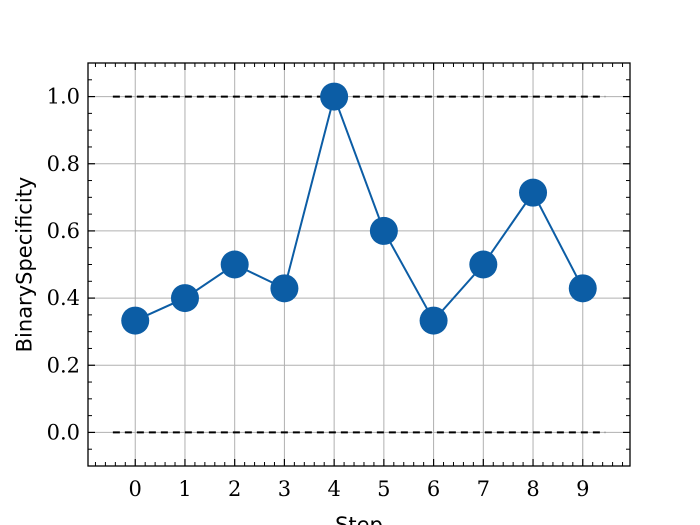  What do you see at coordinates (63, 365) in the screenshot?
I see `y-tick-label: 0.2` at bounding box center [63, 365].